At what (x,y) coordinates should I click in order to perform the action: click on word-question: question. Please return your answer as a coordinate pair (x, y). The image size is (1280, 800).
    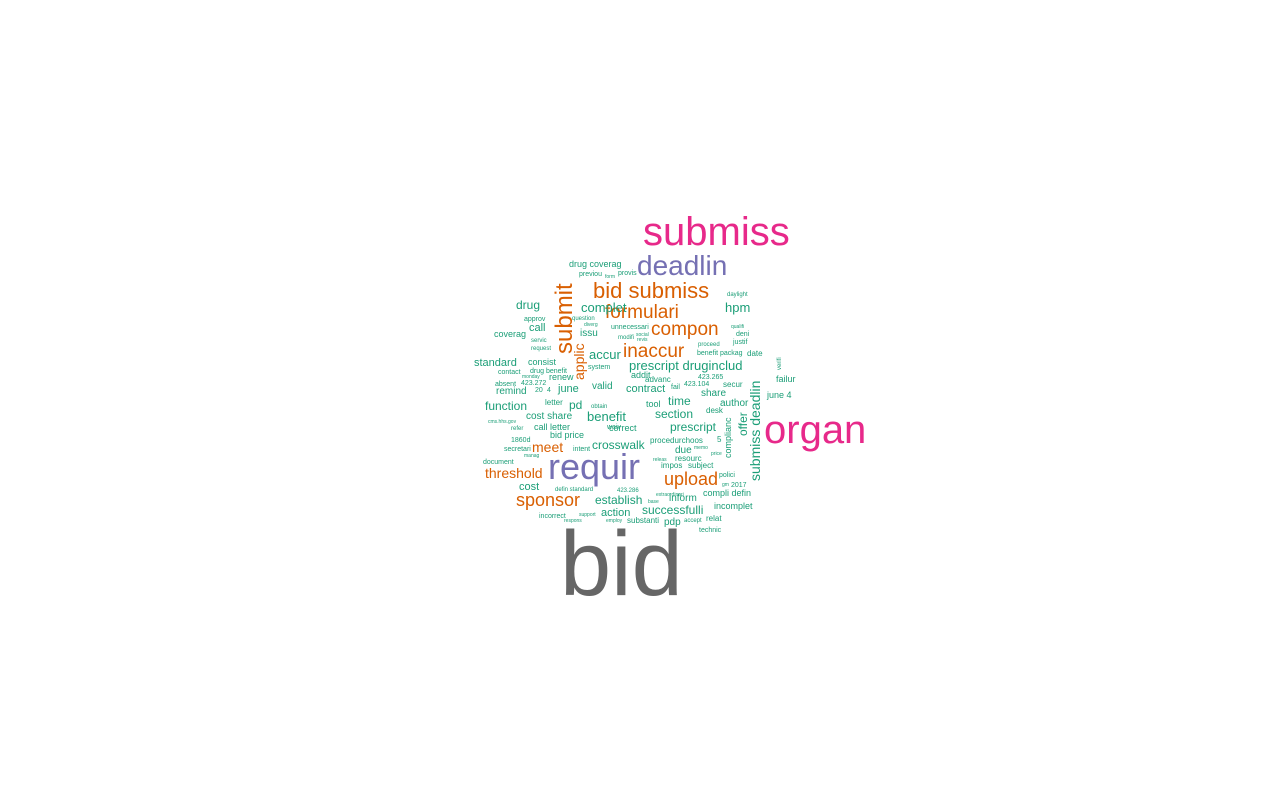
    Looking at the image, I should click on (583, 319).